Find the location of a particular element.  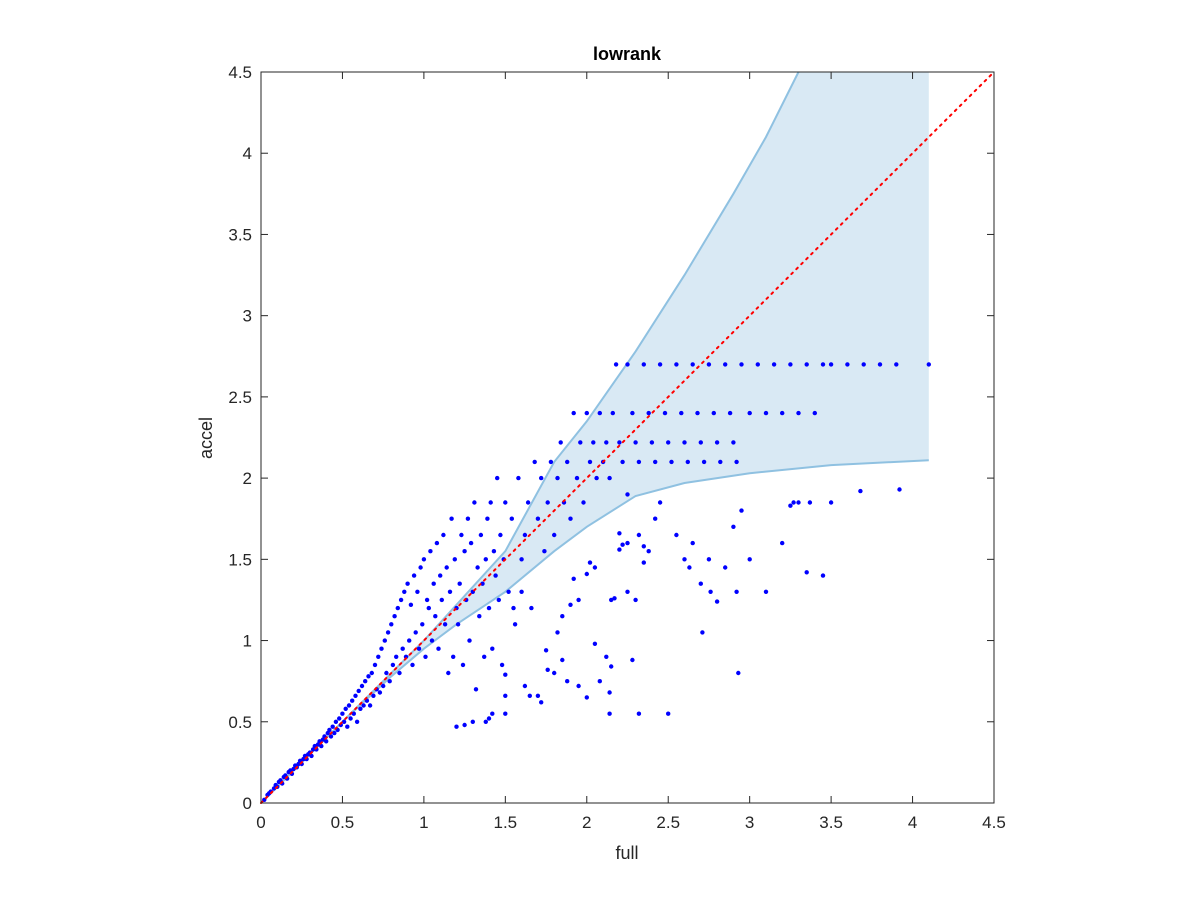

x-axis-label: full is located at coordinates (626, 853).